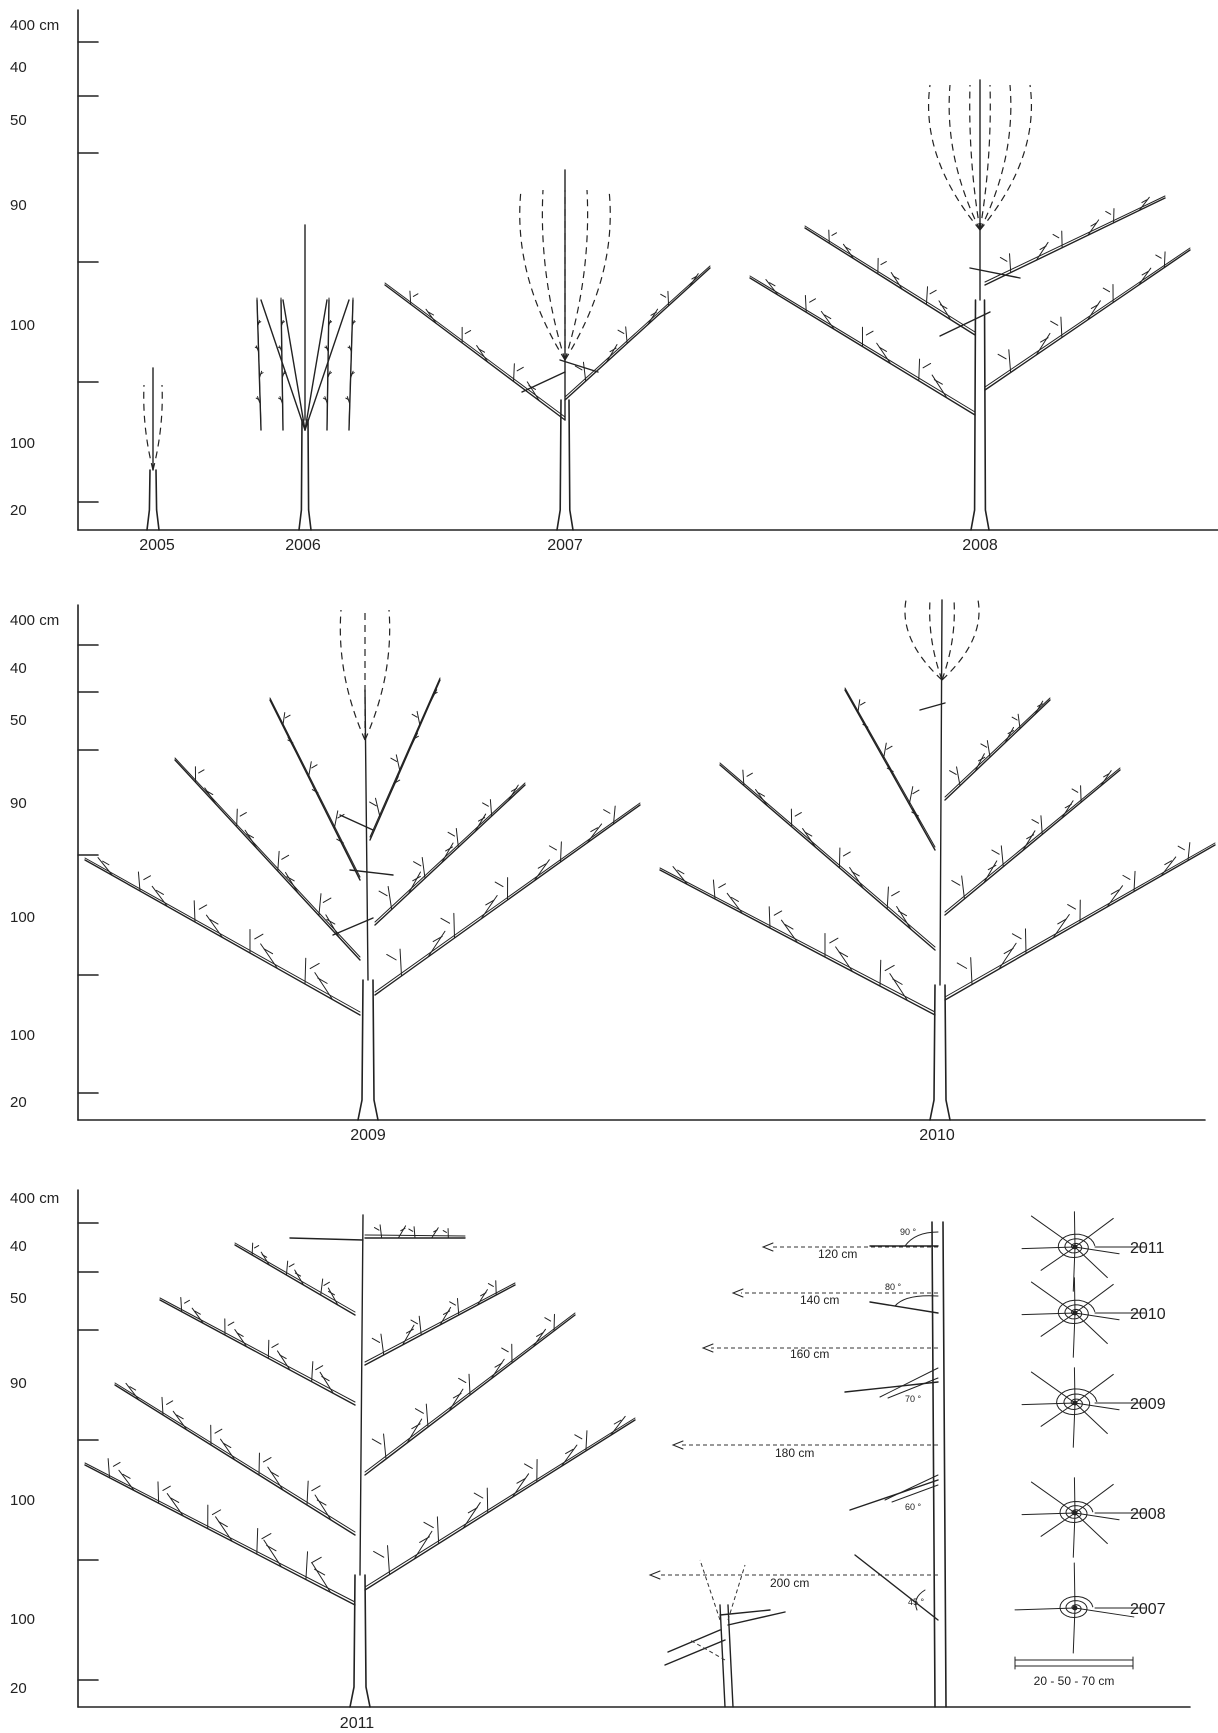  Describe the element at coordinates (303, 545) in the screenshot. I see `year-label: 2006` at that location.